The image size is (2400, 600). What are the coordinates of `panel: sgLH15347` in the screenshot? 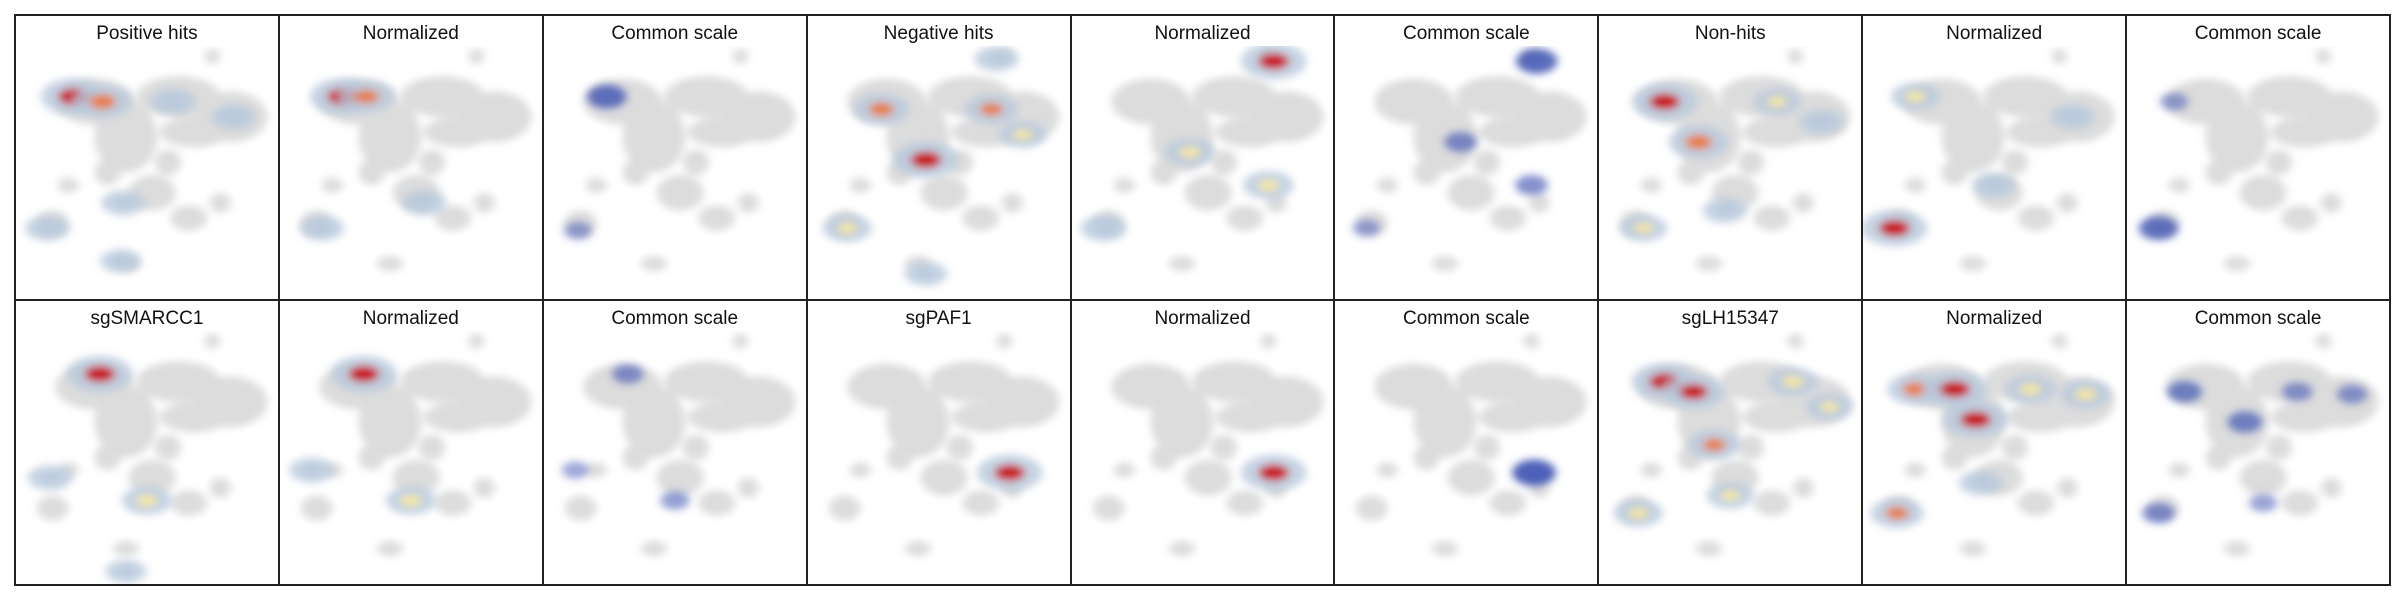 It's located at (1731, 443).